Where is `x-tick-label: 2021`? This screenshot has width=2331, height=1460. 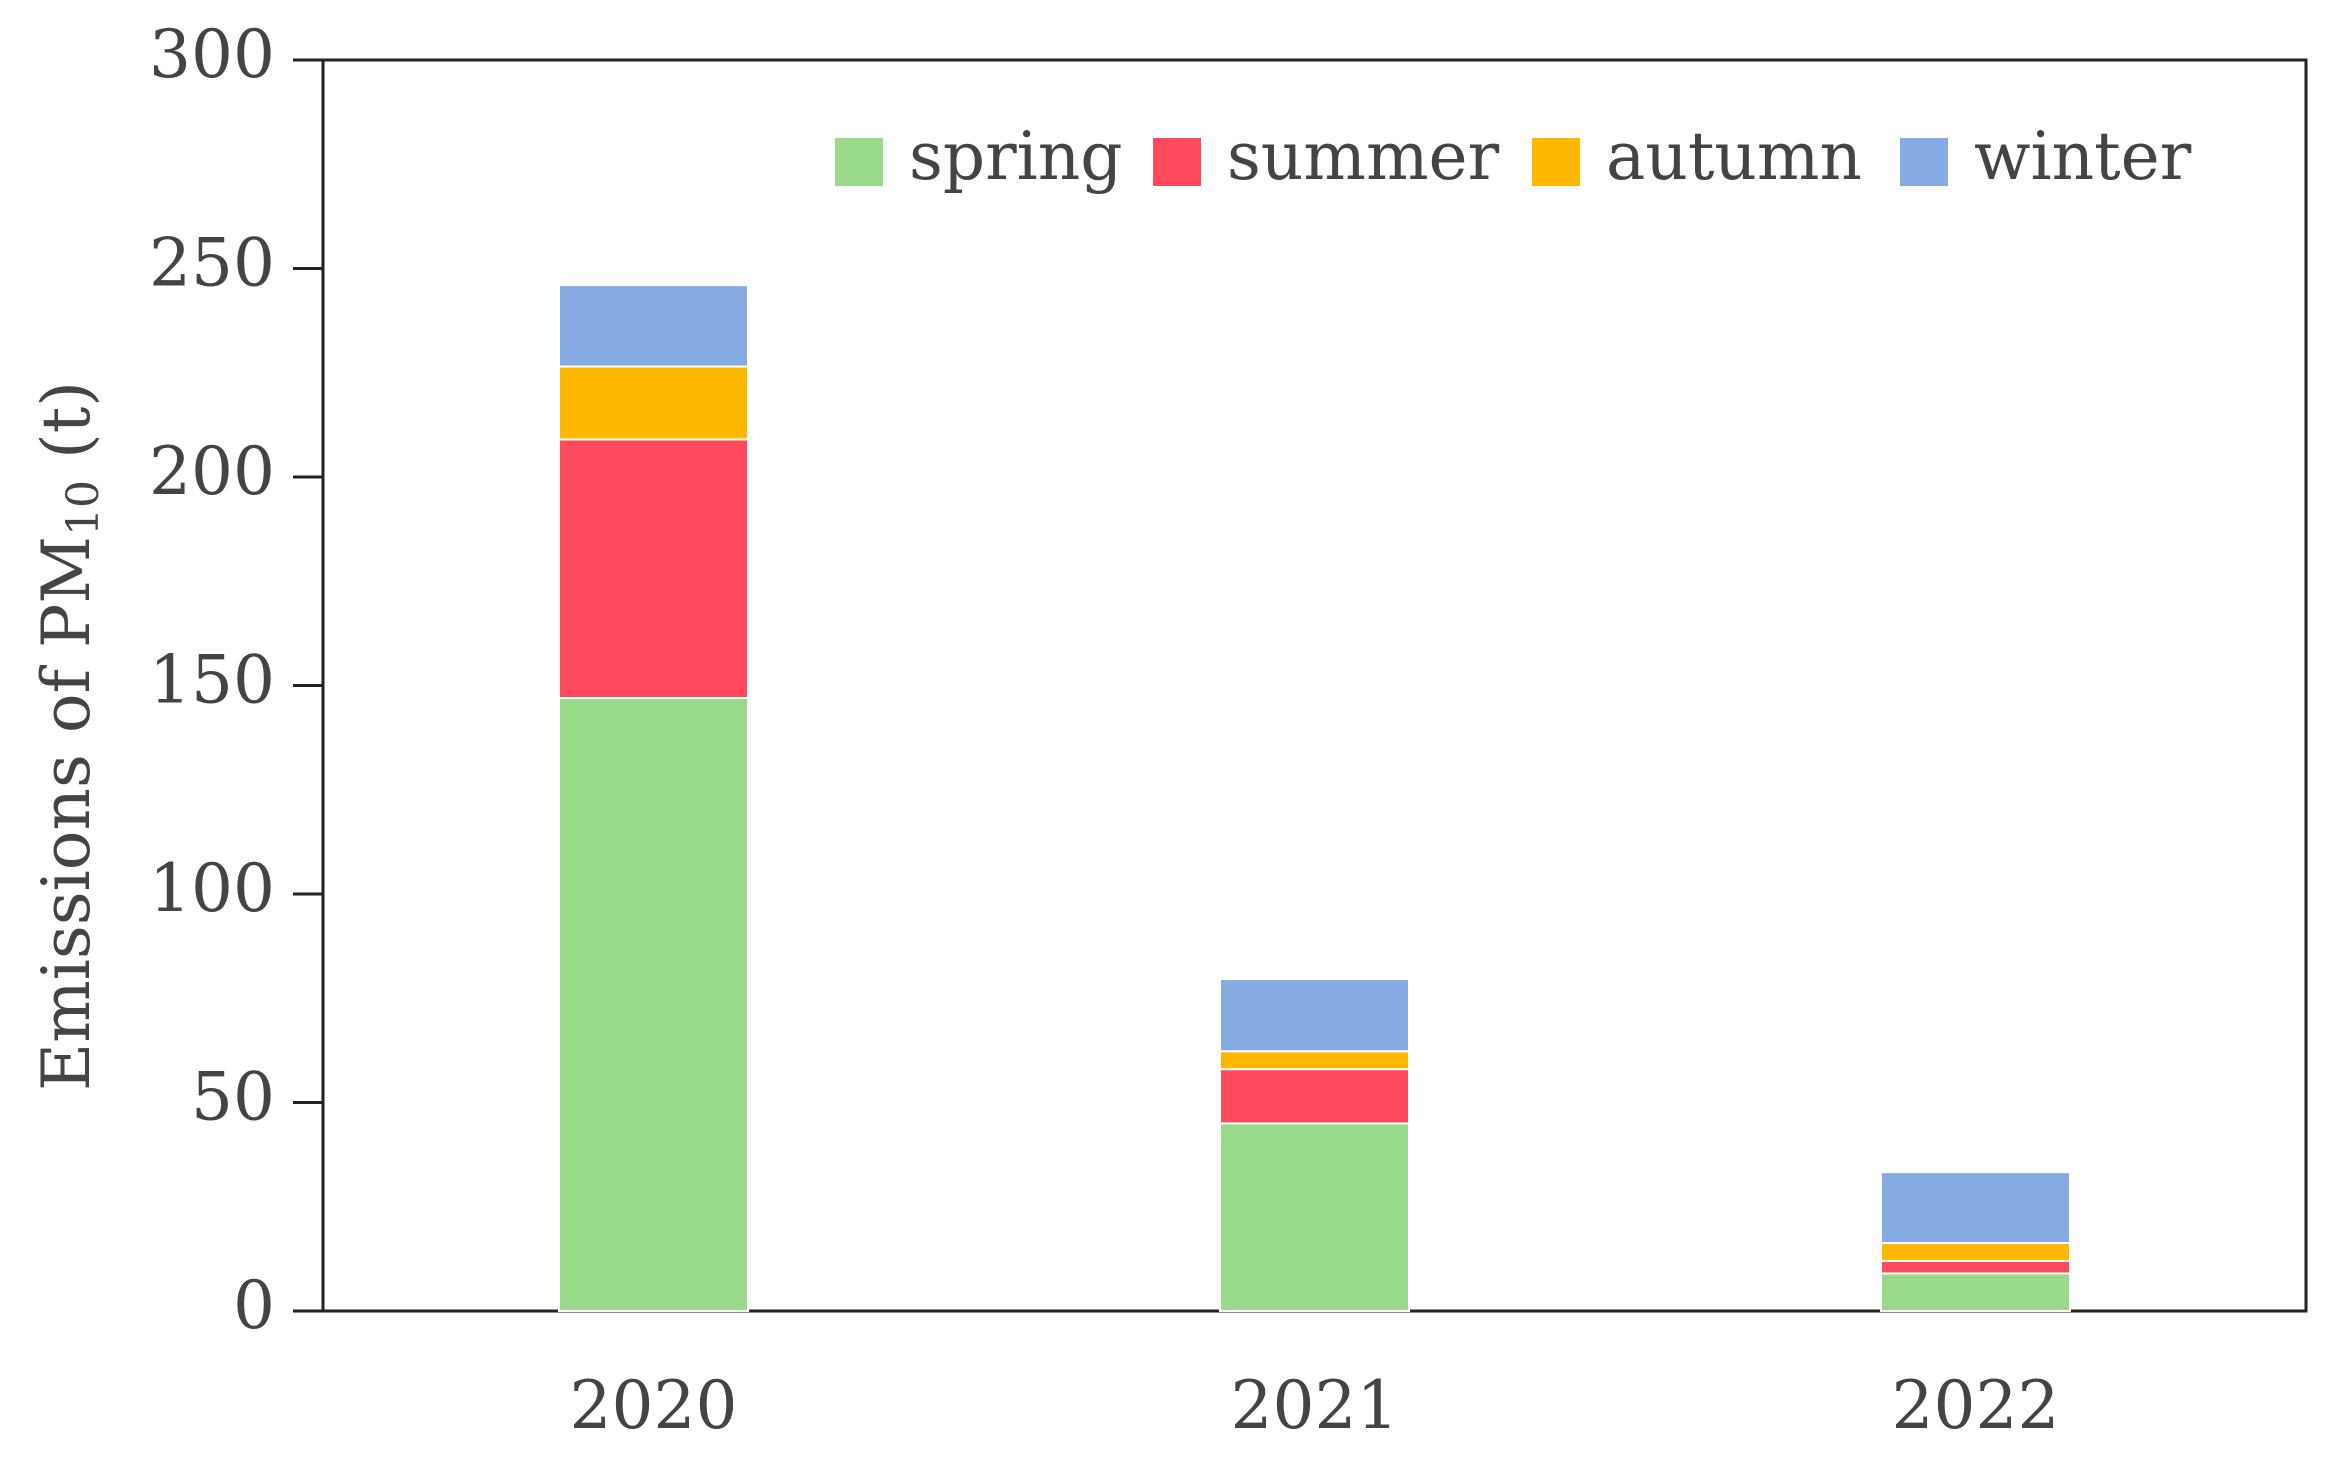
x-tick-label: 2021 is located at coordinates (1315, 1405).